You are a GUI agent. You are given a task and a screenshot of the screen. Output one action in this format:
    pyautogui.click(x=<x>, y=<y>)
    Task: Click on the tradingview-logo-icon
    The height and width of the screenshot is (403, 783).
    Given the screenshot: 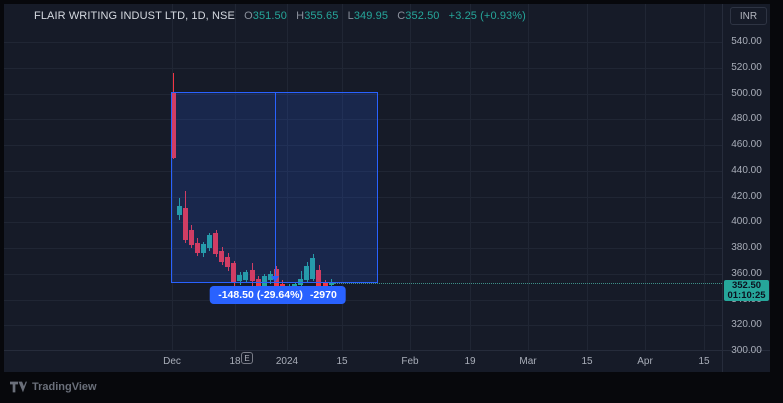 What is the action you would take?
    pyautogui.click(x=18, y=387)
    